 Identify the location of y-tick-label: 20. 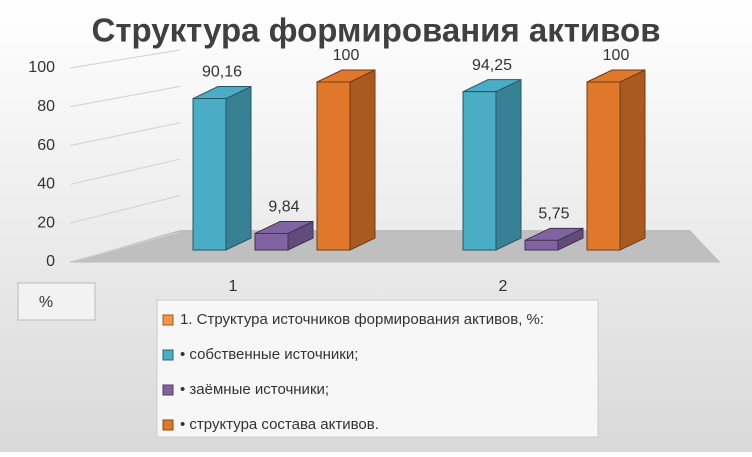
(46, 222).